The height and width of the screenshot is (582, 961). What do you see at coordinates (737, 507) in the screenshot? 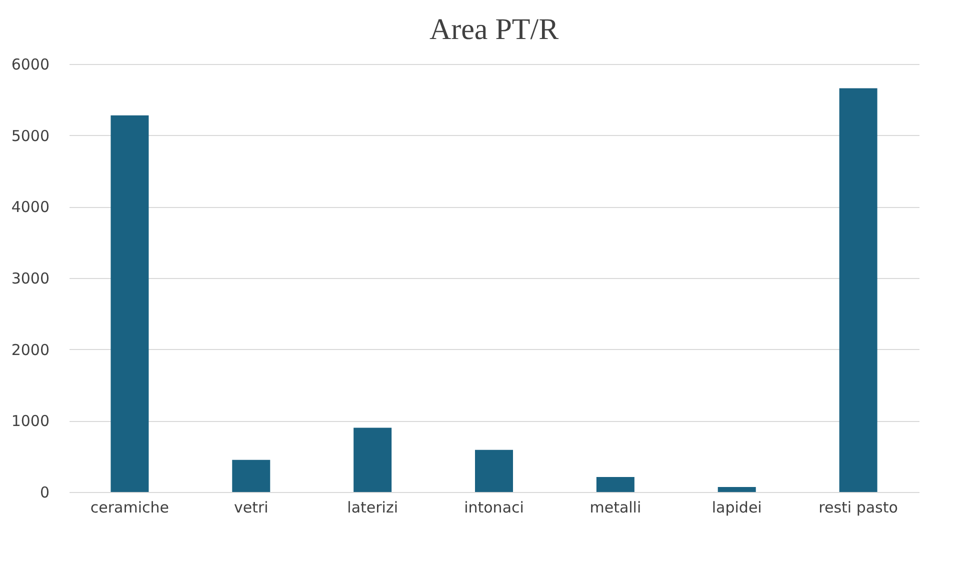
I see `x-tick-label: lapidei` at bounding box center [737, 507].